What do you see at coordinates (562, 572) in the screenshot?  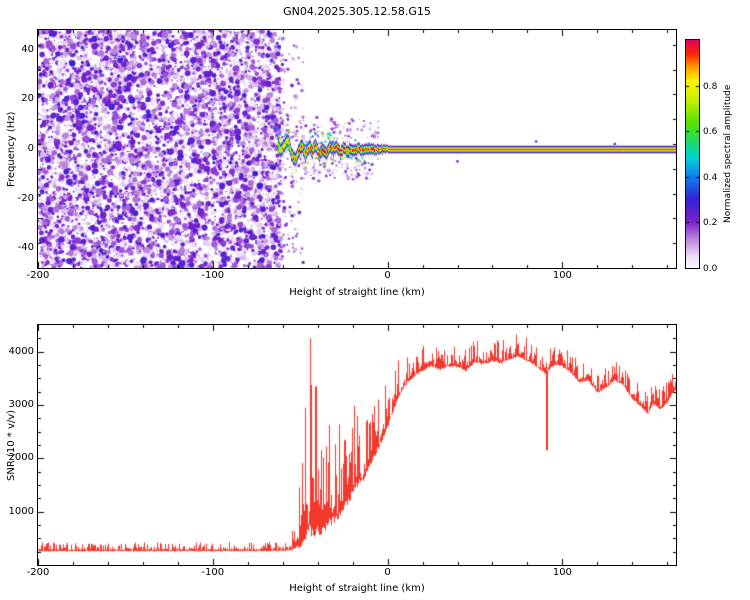 I see `snr-x-tick-label: 100` at bounding box center [562, 572].